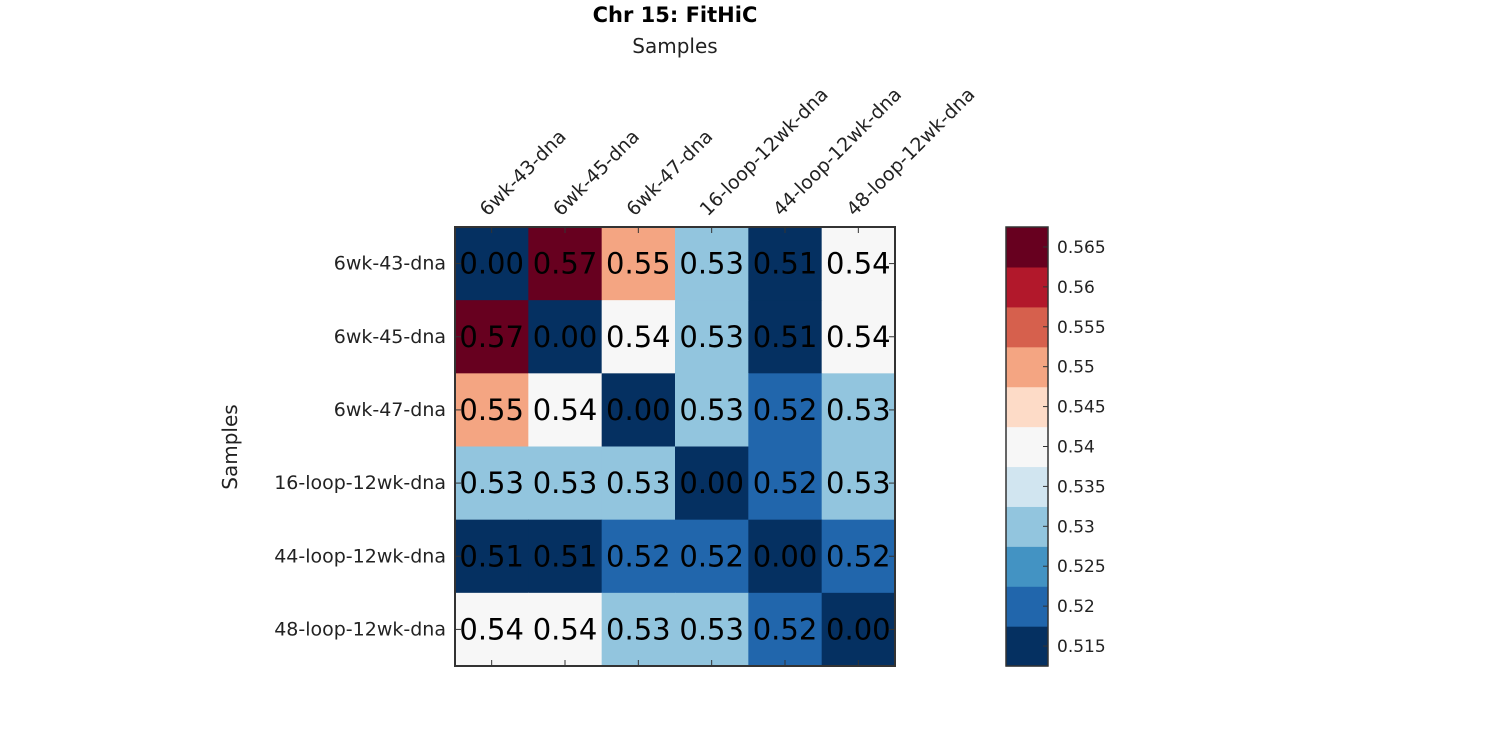 This screenshot has height=750, width=1500. What do you see at coordinates (360, 483) in the screenshot?
I see `y-tick-label: 16-loop-12wk-dna` at bounding box center [360, 483].